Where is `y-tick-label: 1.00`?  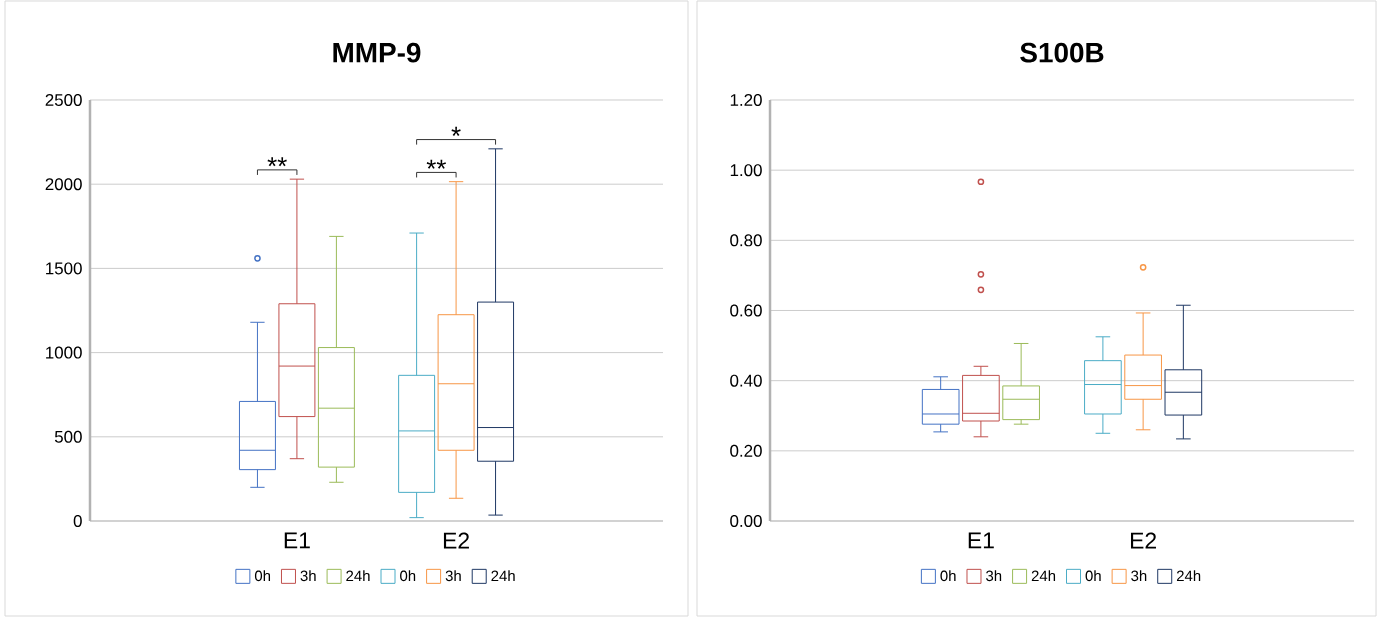 y-tick-label: 1.00 is located at coordinates (746, 170).